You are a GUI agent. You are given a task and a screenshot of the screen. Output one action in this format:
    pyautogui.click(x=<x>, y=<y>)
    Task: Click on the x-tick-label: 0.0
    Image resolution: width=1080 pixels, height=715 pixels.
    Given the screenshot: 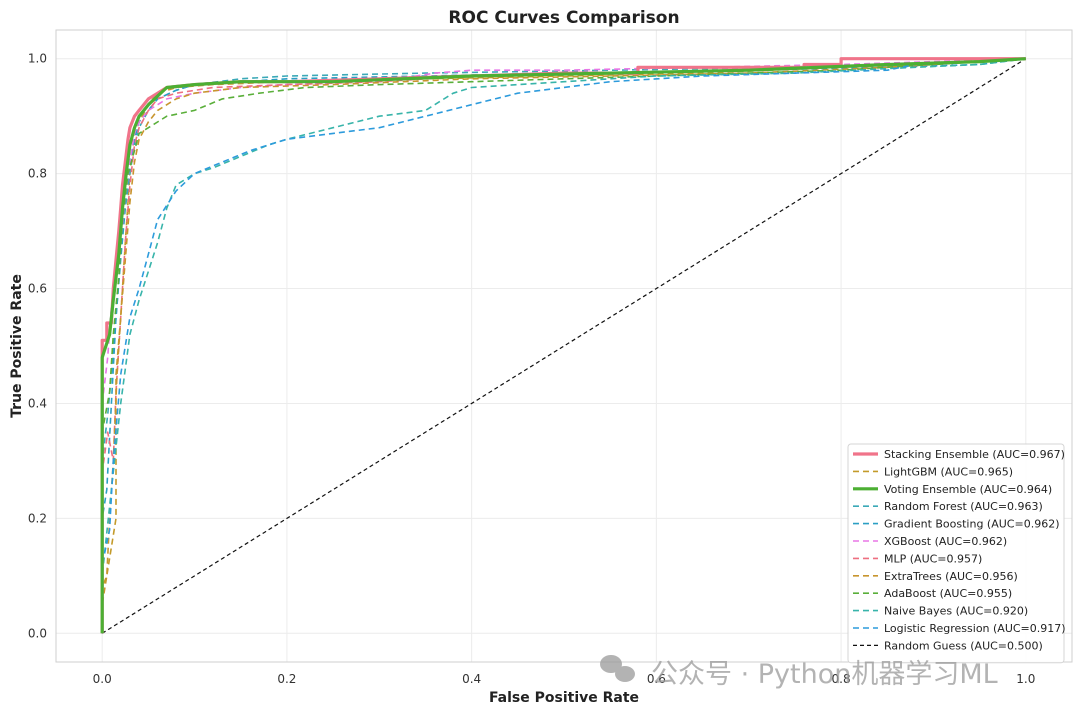 What is the action you would take?
    pyautogui.click(x=102, y=679)
    